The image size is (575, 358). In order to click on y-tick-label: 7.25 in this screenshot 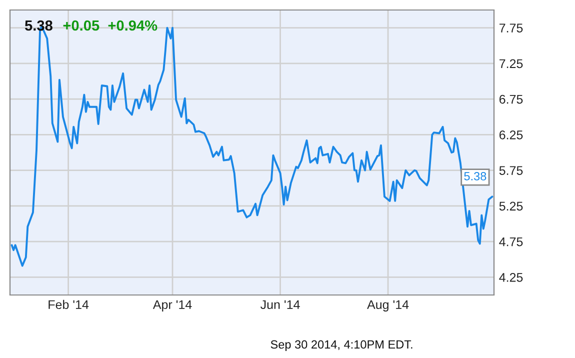, I will do `click(511, 63)`.